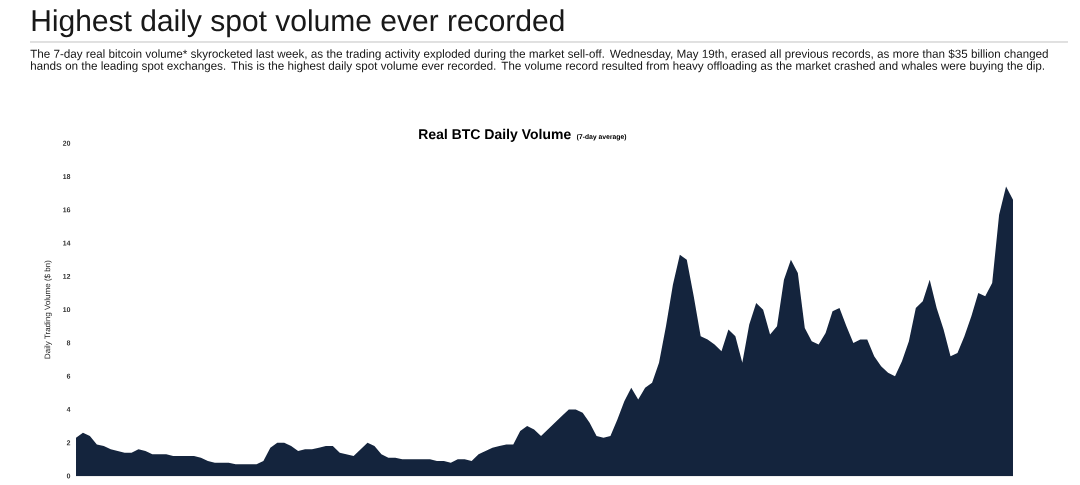  Describe the element at coordinates (539, 61) in the screenshot. I see `text: The 7-day real bitcoin volume* skyrocketed last week, as the trading activity exploded during the market sell-off. Wednesday, May 19th, erased all previous records, as more than $35 billion changed hands on the leading spot exchanges. This is the highest daily spot volume ever recorded. The volume record resulted from heavy offloading as the market crashed and whales were buying the dip.` at that location.